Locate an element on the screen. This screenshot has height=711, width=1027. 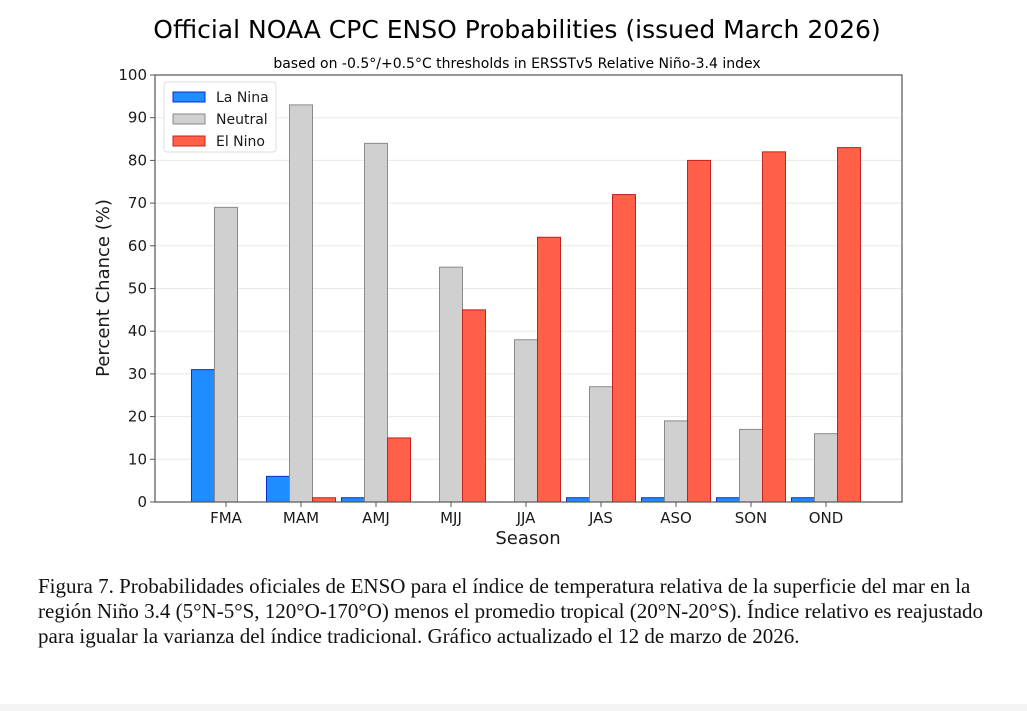
y-tick-label: 60 is located at coordinates (137, 246).